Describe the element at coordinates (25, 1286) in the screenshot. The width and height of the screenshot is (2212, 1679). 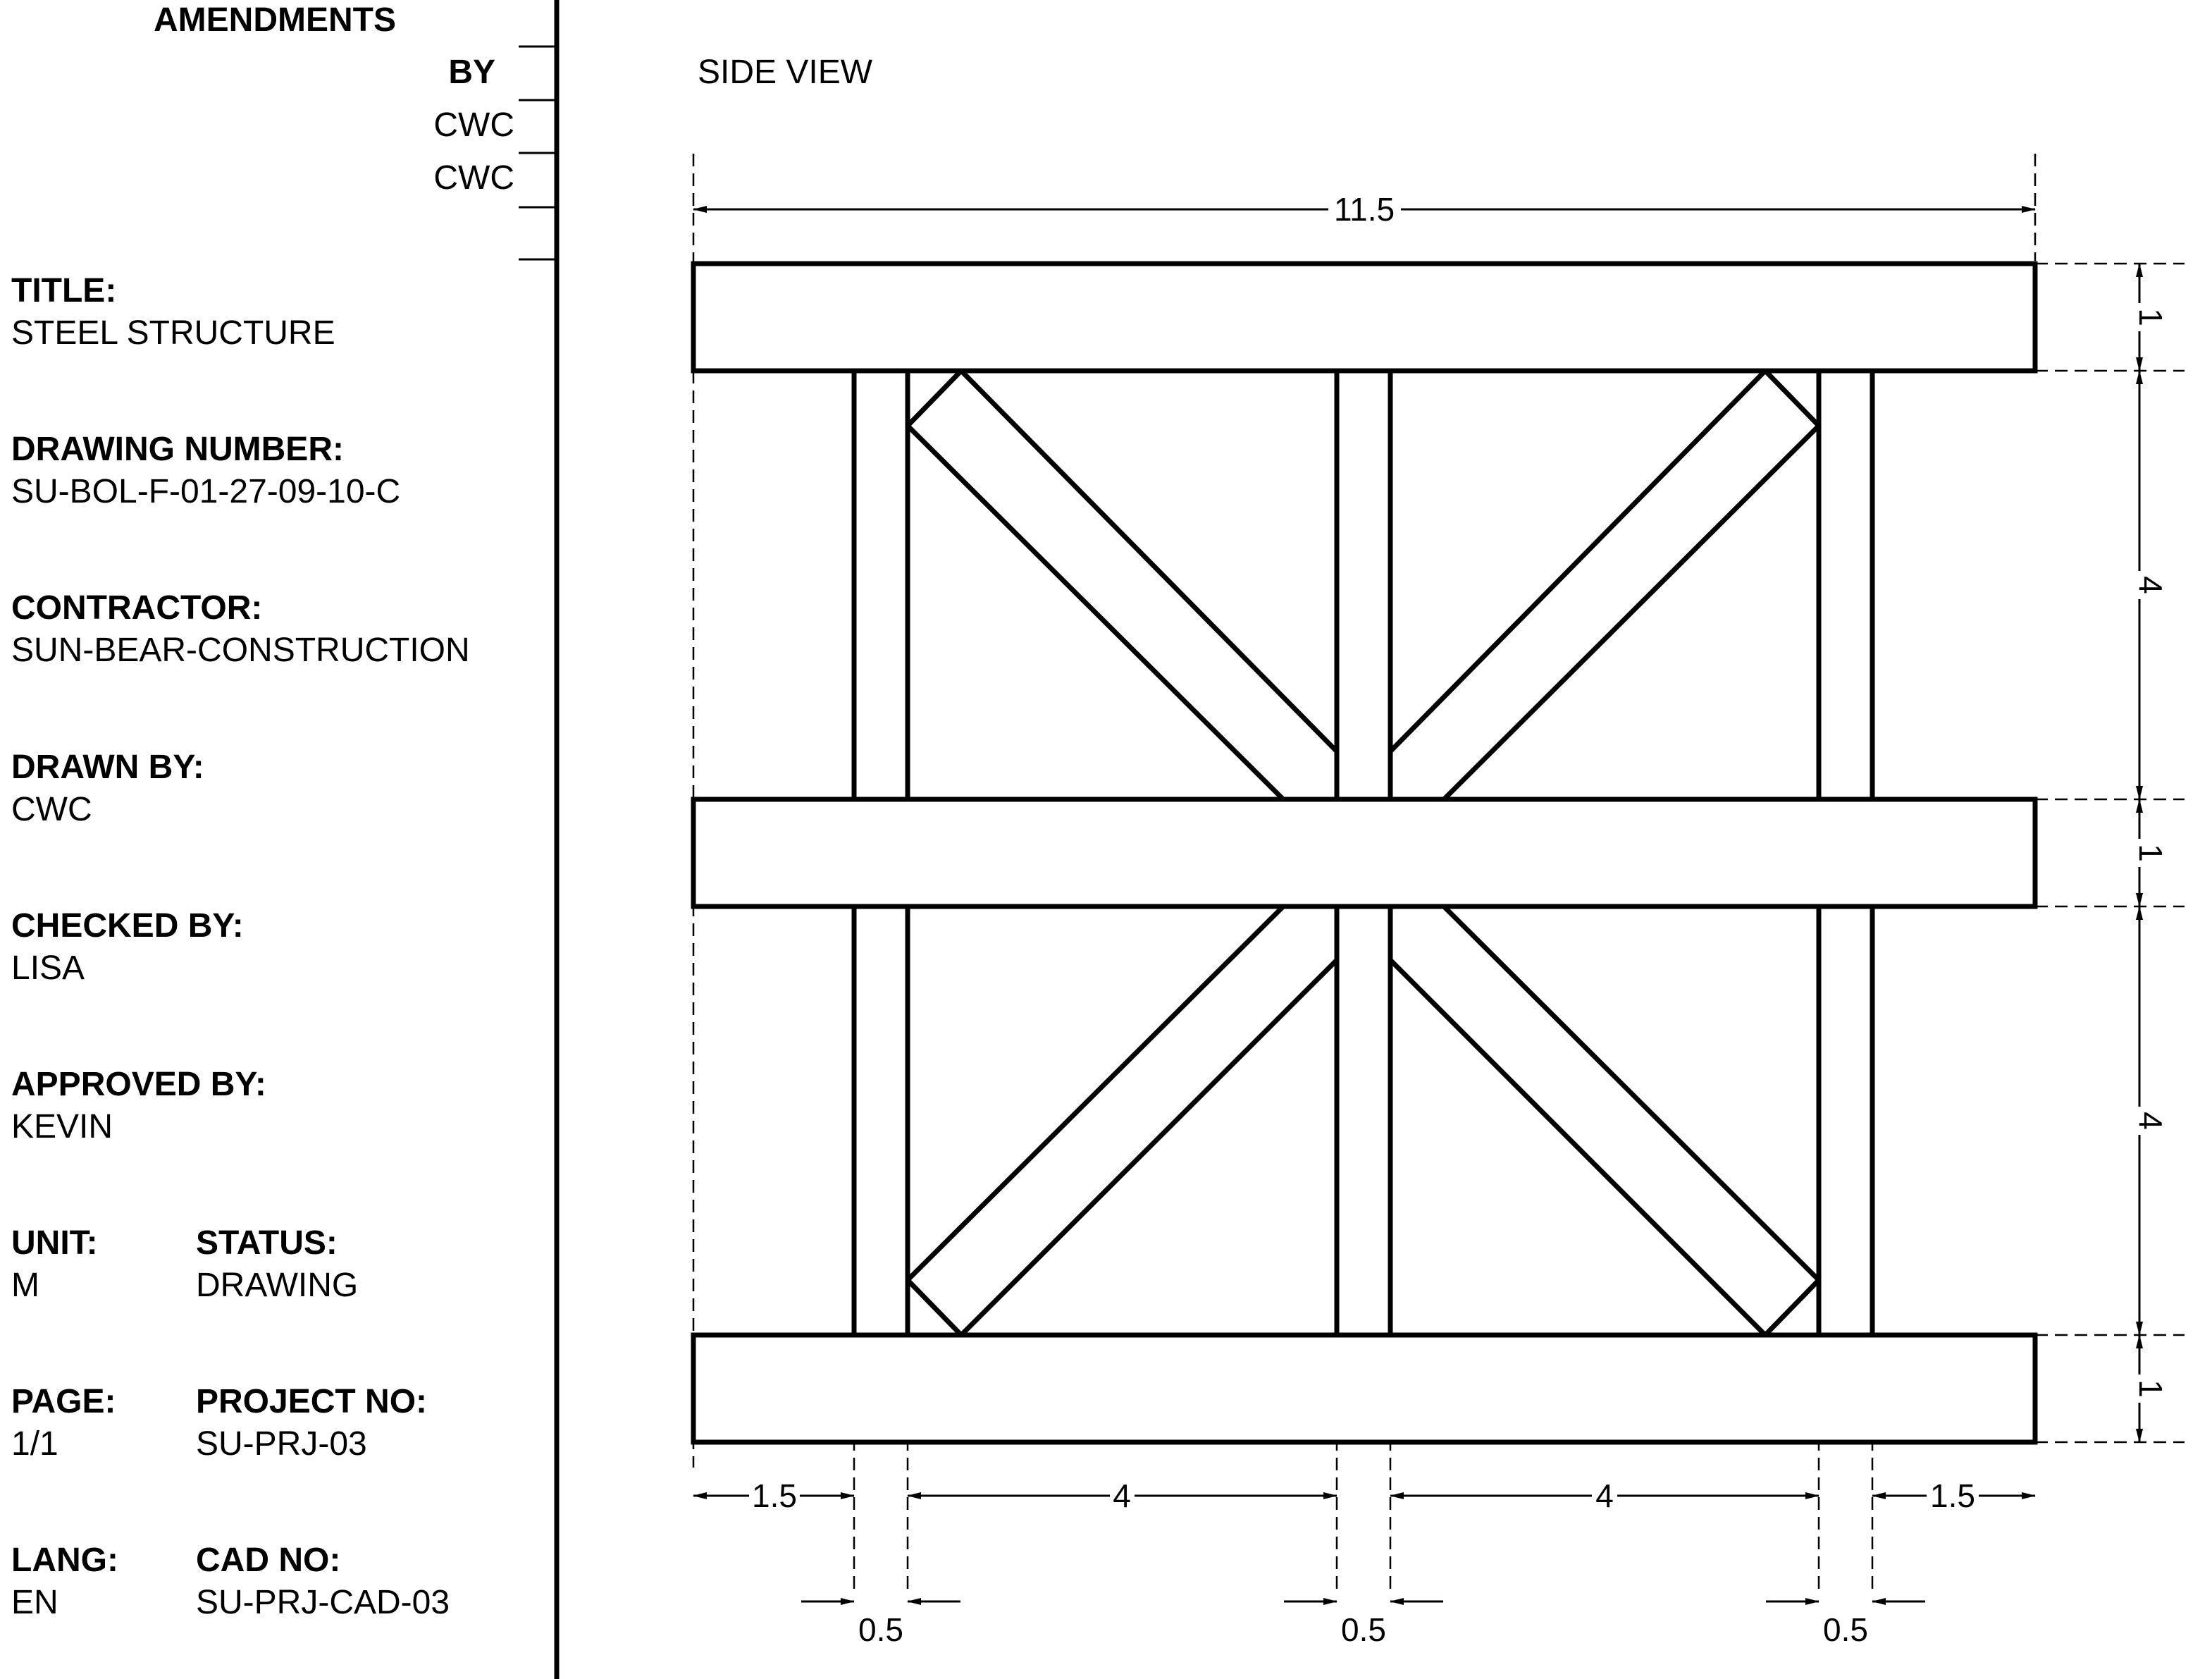
I see `unit-value: M` at that location.